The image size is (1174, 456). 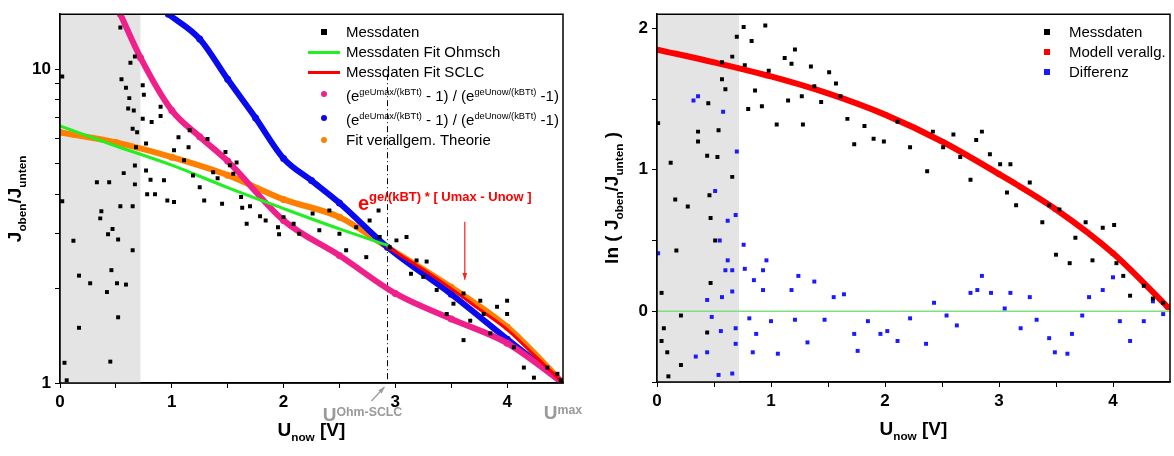 What do you see at coordinates (643, 169) in the screenshot?
I see `y-tick-label: 1` at bounding box center [643, 169].